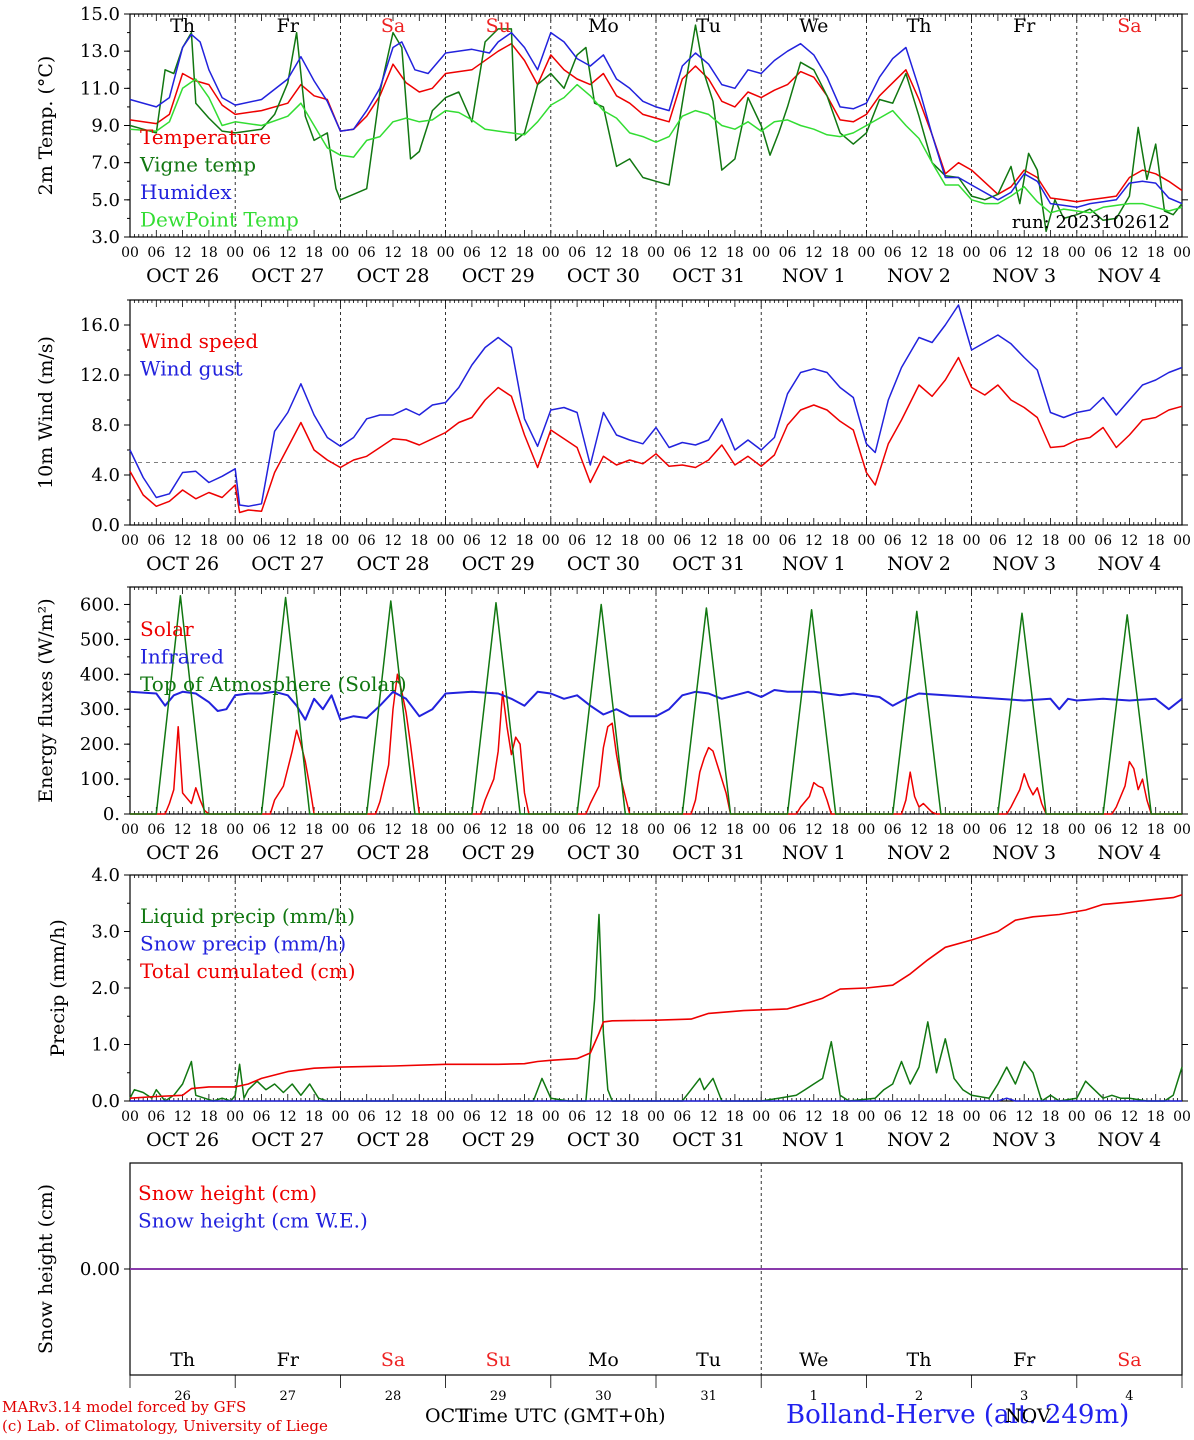 This screenshot has height=1440, width=1194. Describe the element at coordinates (100, 779) in the screenshot. I see `y-tick-label: 100.` at that location.